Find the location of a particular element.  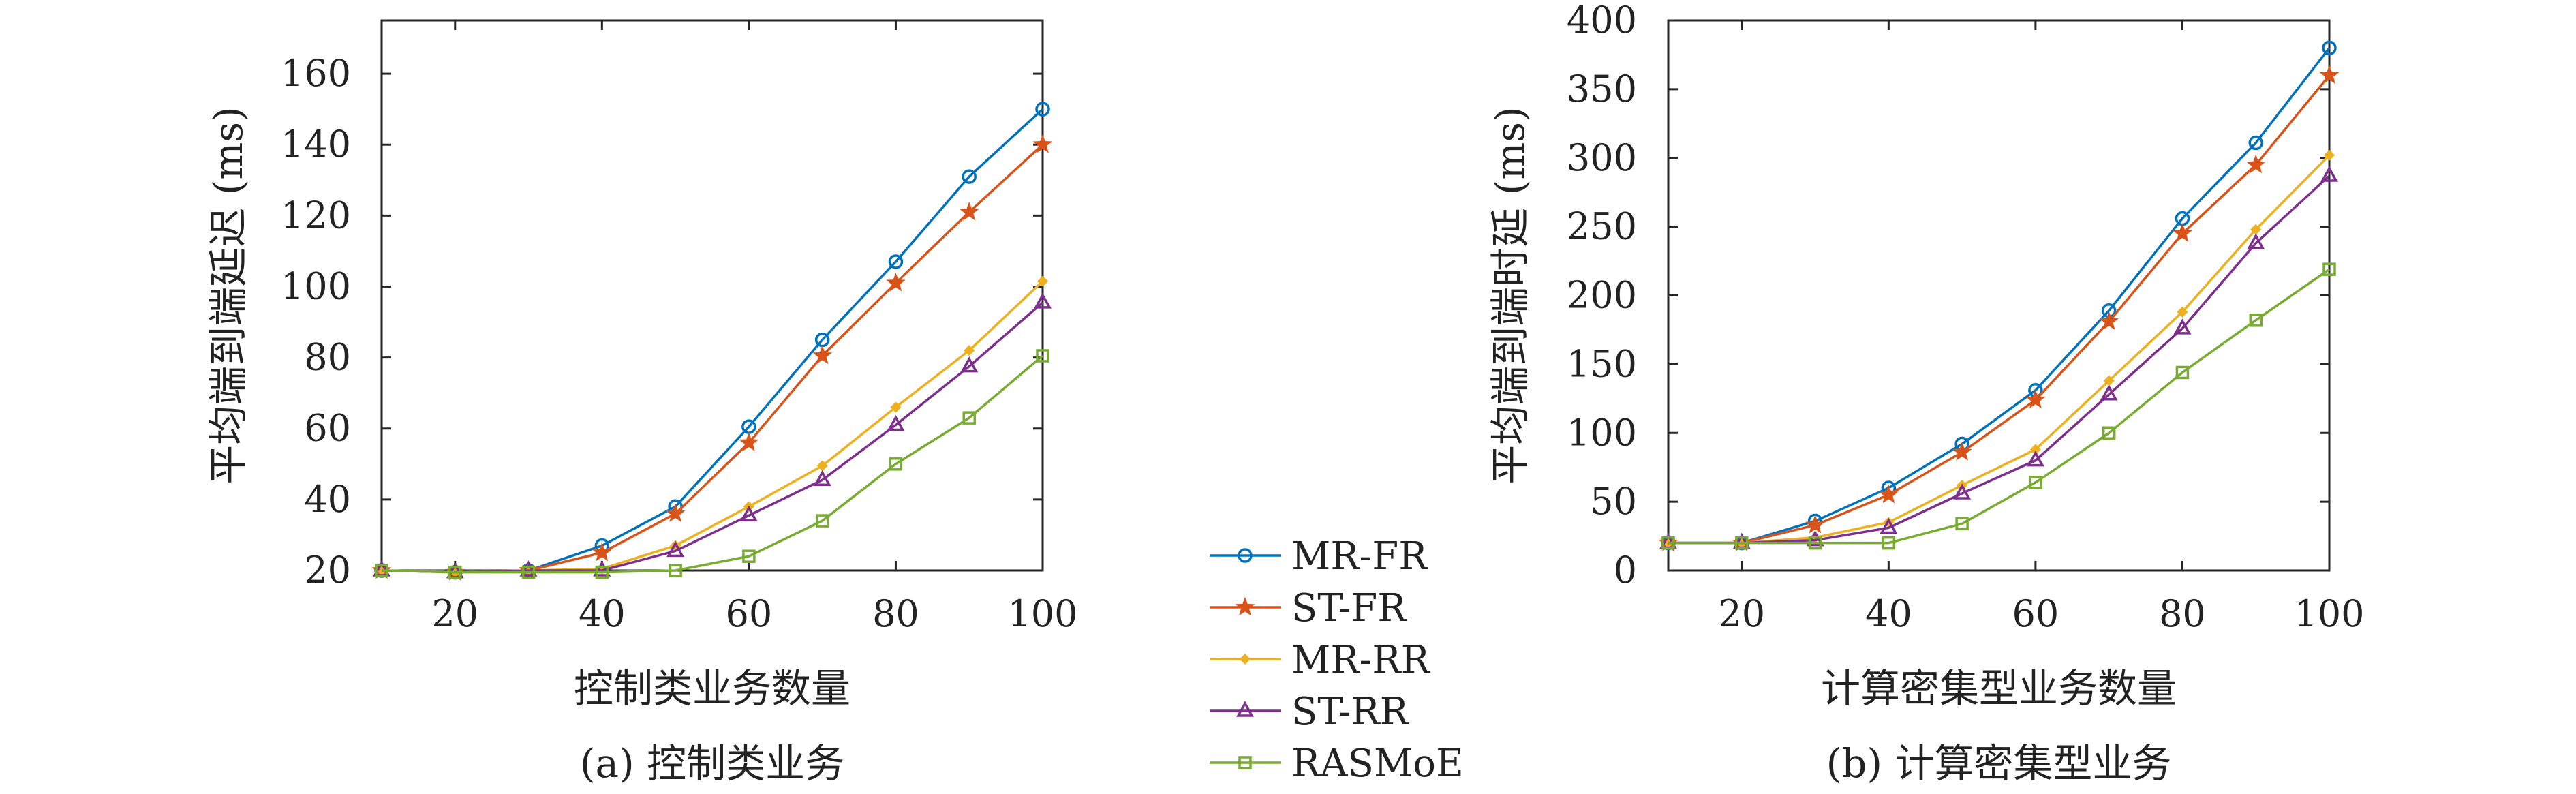

a-x-tick-label: 80 is located at coordinates (895, 613).